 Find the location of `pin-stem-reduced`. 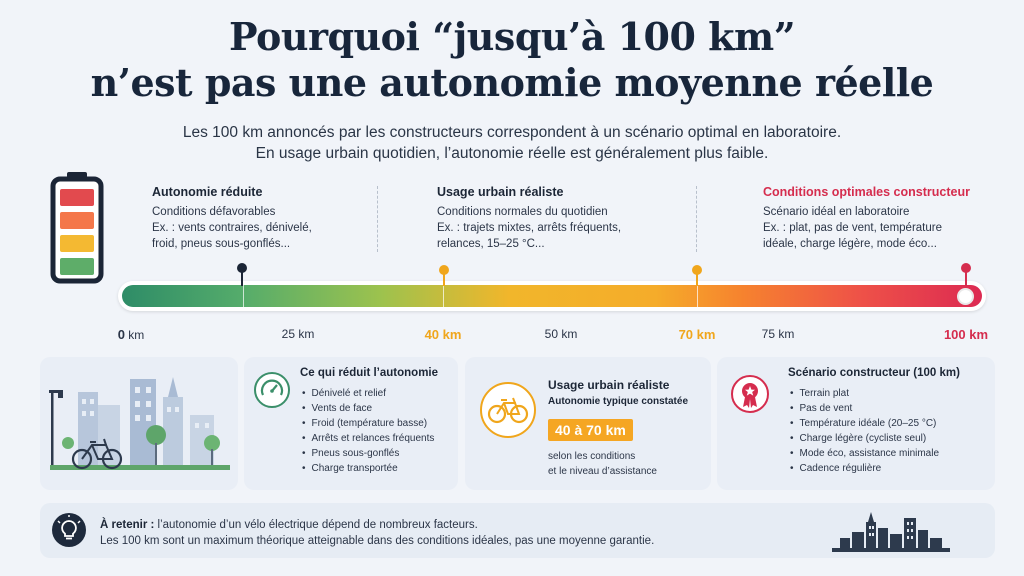

pin-stem-reduced is located at coordinates (242, 278).